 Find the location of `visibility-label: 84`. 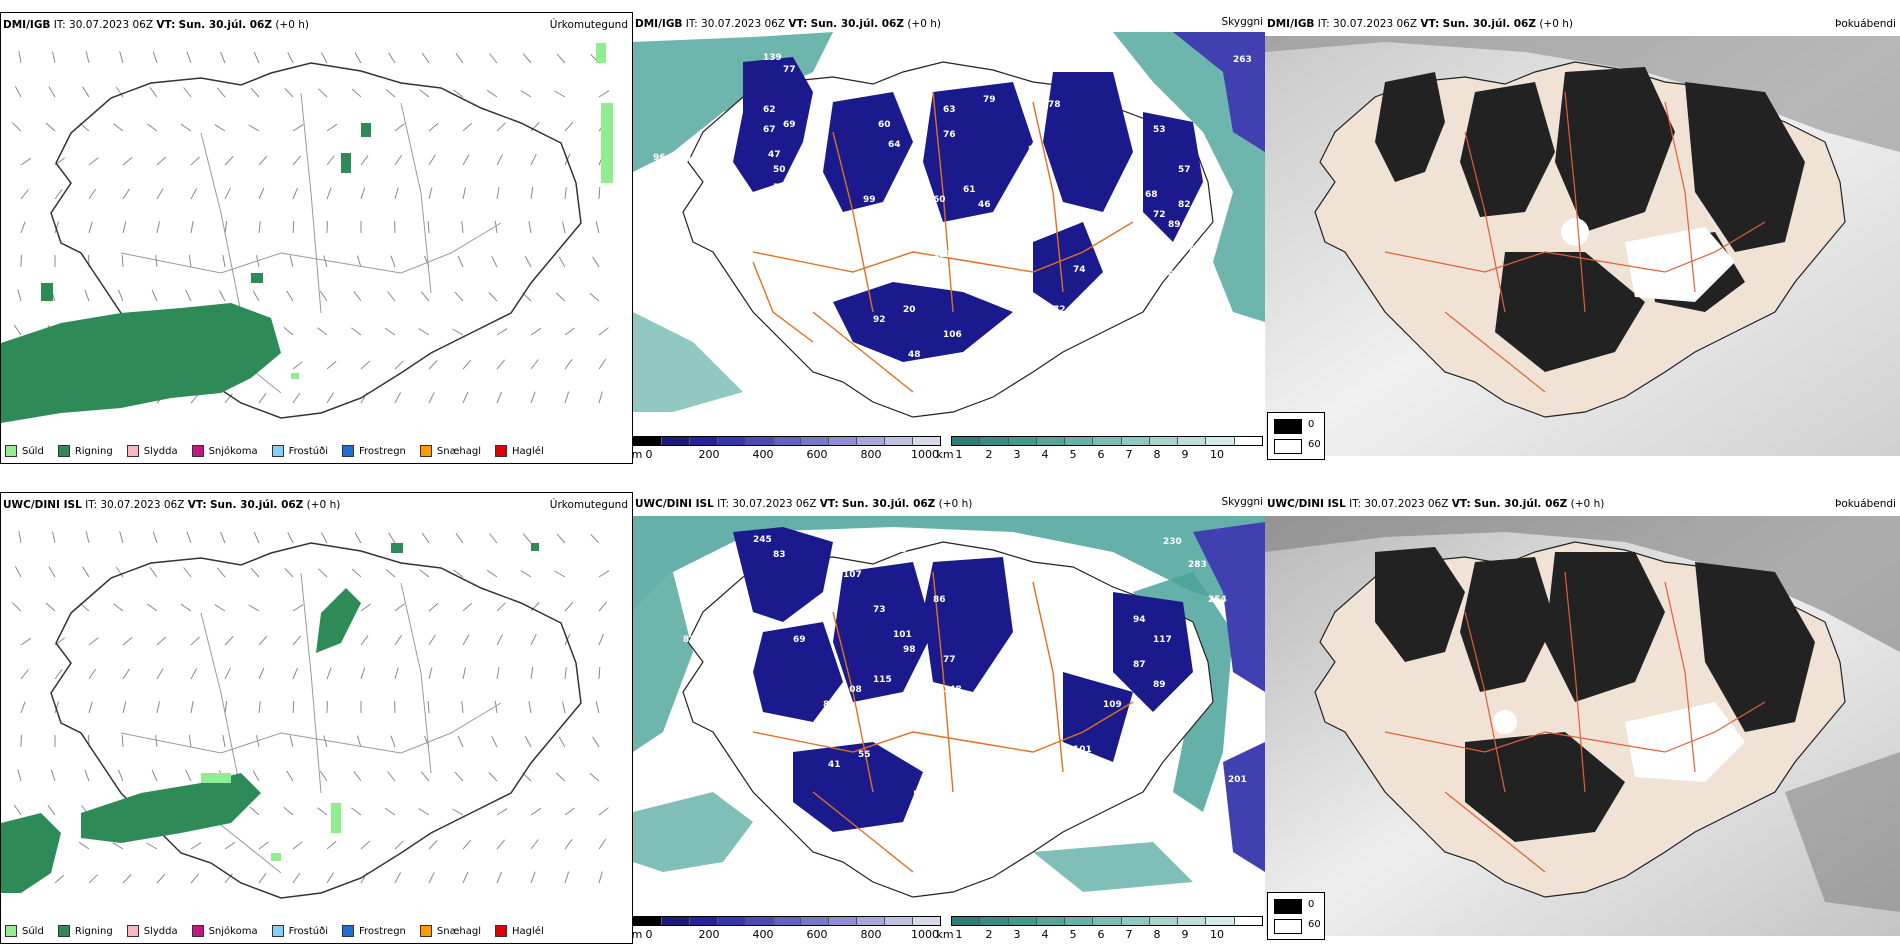

visibility-label: 84 is located at coordinates (829, 705).